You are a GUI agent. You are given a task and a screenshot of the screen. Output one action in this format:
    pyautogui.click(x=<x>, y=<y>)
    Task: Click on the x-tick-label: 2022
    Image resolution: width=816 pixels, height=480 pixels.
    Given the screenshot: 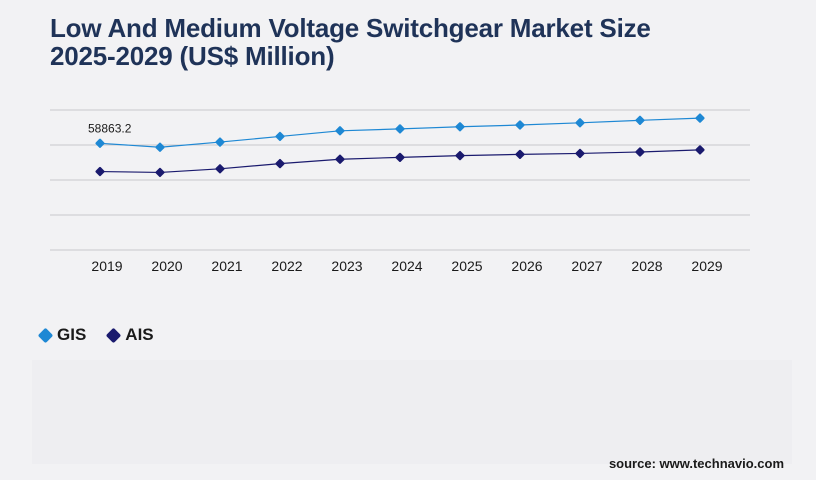 What is the action you would take?
    pyautogui.click(x=286, y=266)
    